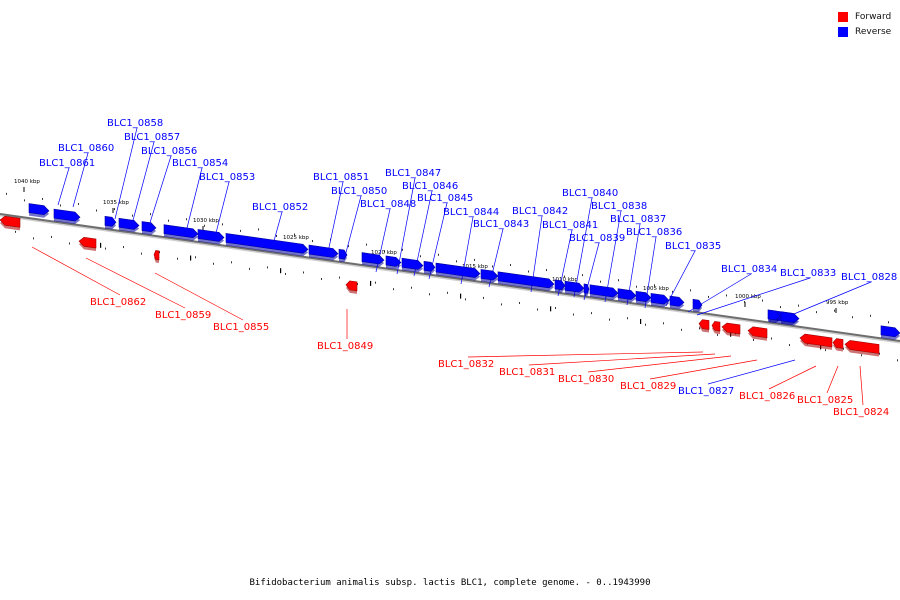 Image resolution: width=900 pixels, height=600 pixels. What do you see at coordinates (169, 151) in the screenshot?
I see `gene-label: BLC1_0856` at bounding box center [169, 151].